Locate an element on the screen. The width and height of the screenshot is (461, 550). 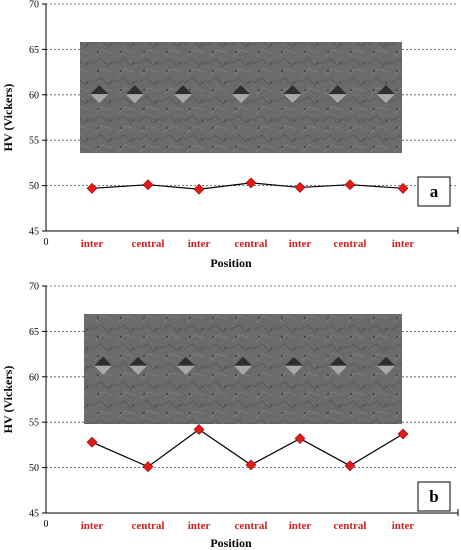
panel-label: b is located at coordinates (433, 496).